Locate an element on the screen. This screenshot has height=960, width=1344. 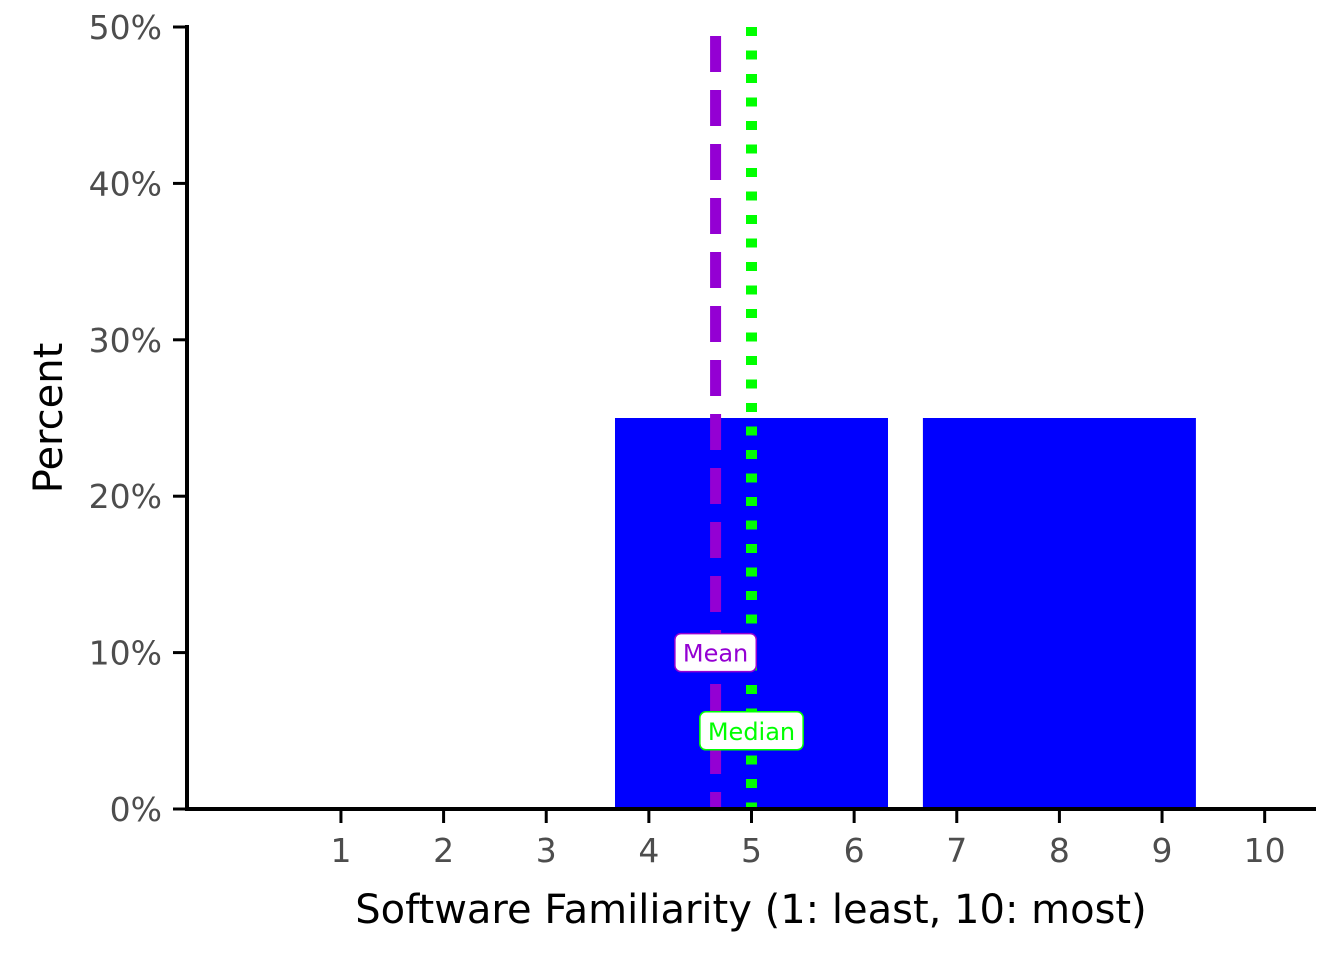
y-tick-label: 10% is located at coordinates (125, 653).